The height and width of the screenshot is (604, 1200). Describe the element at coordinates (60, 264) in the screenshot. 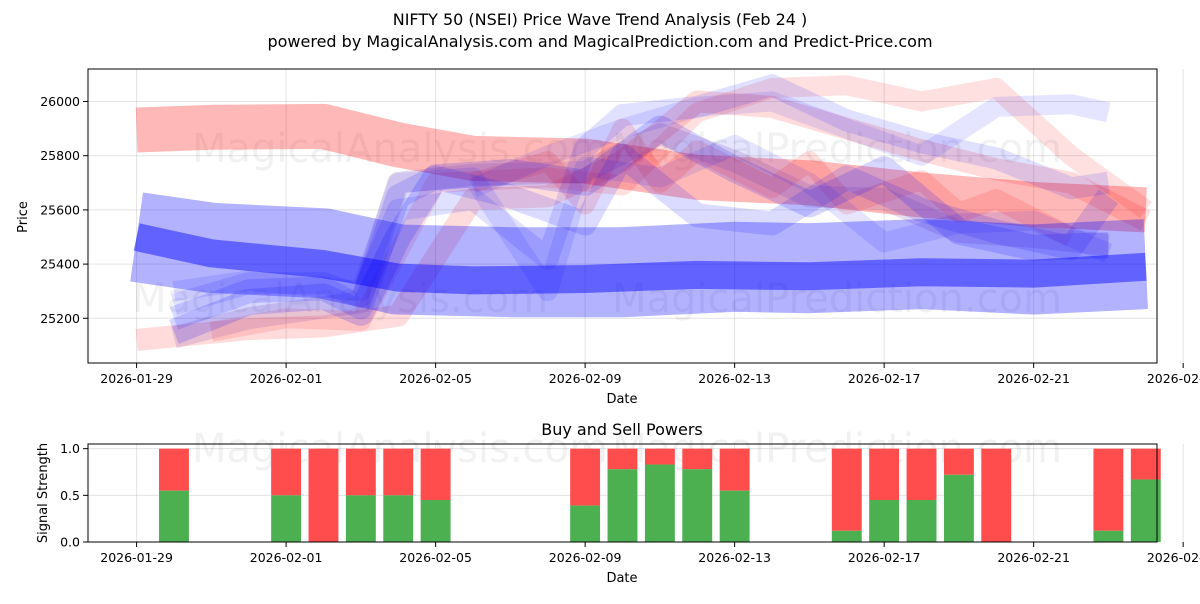

I see `price-y-tick-label: 25400` at that location.